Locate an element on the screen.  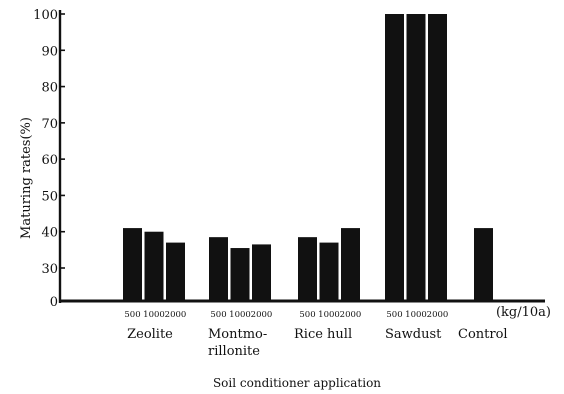
y-tick-label: 30 is located at coordinates (49, 269).